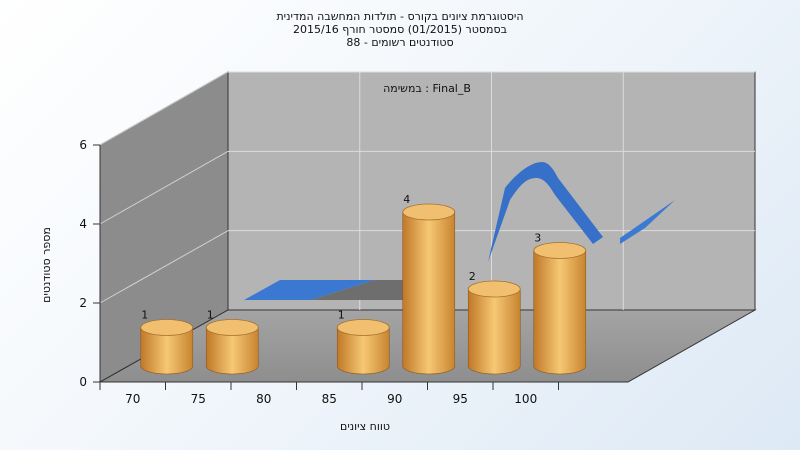 Image resolution: width=800 pixels, height=450 pixels. Describe the element at coordinates (647, 222) in the screenshot. I see `ribbon-segment-right` at that location.